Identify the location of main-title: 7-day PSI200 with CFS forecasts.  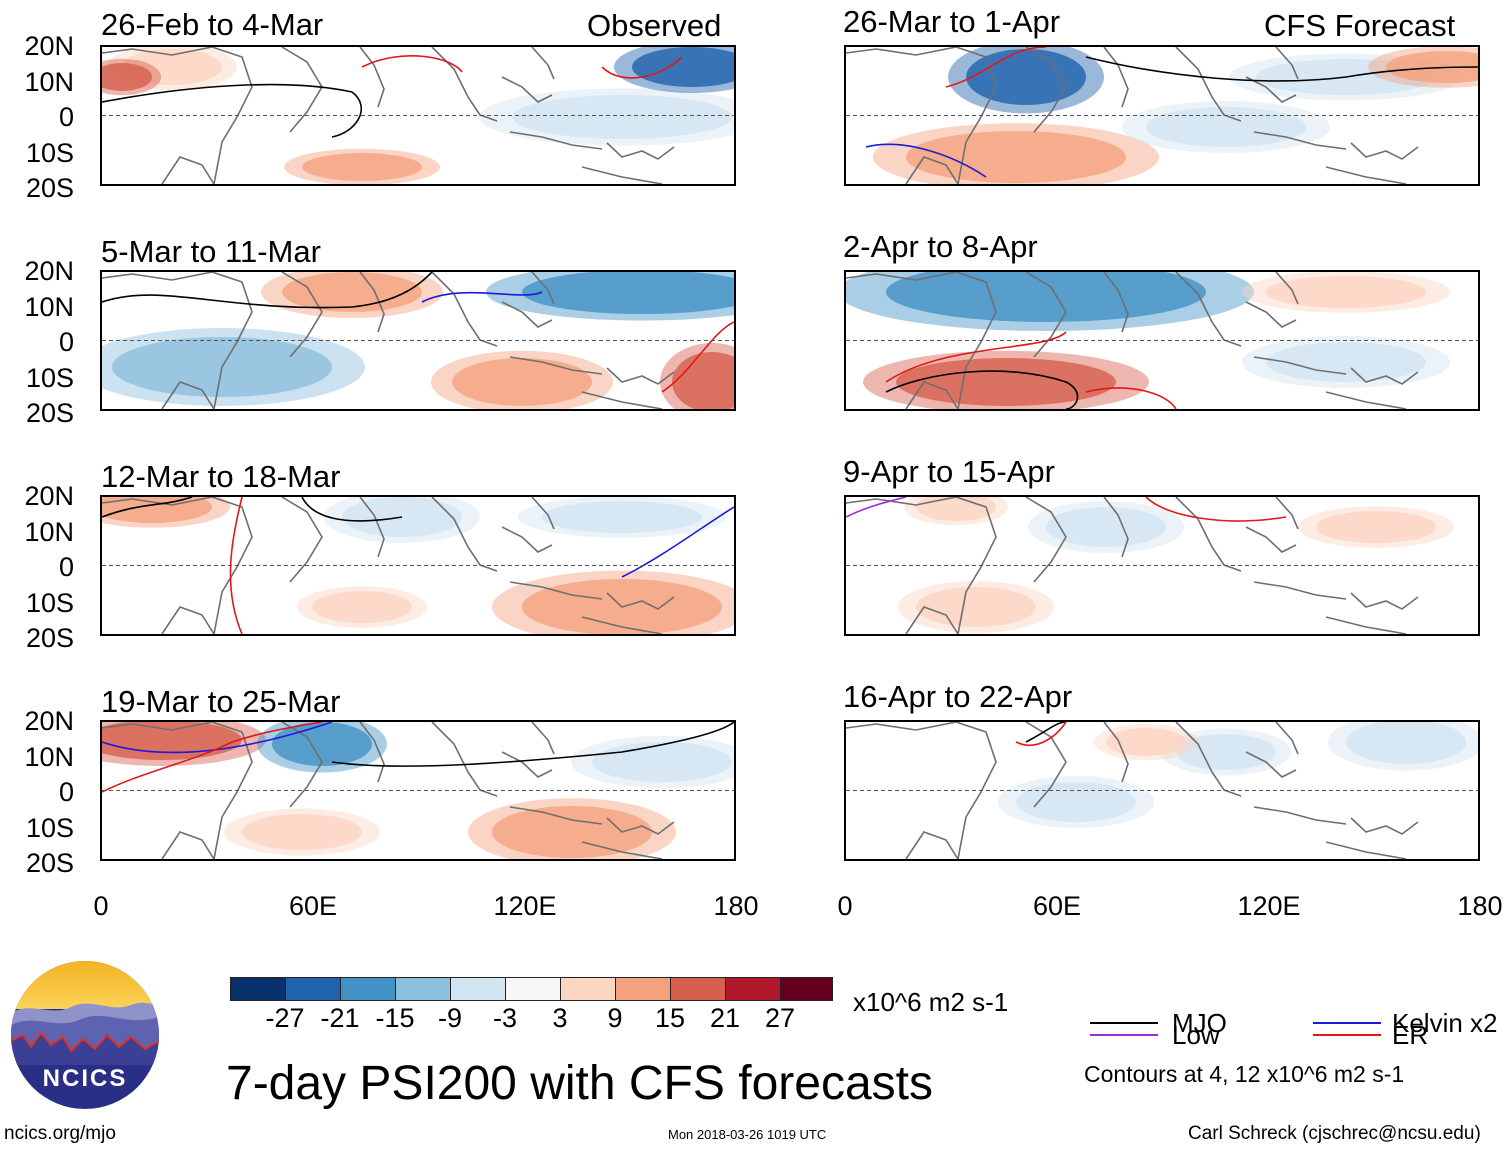
(579, 1083).